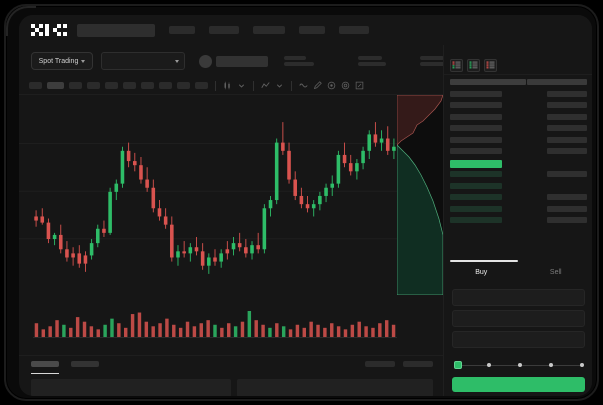 This screenshot has height=405, width=603. I want to click on coin-avatar, so click(205, 61).